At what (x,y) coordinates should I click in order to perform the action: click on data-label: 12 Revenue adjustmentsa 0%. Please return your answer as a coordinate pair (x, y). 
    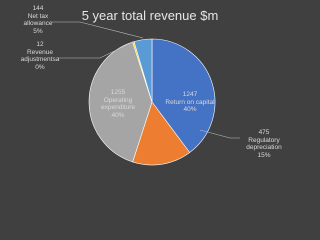
    Looking at the image, I should click on (40, 56).